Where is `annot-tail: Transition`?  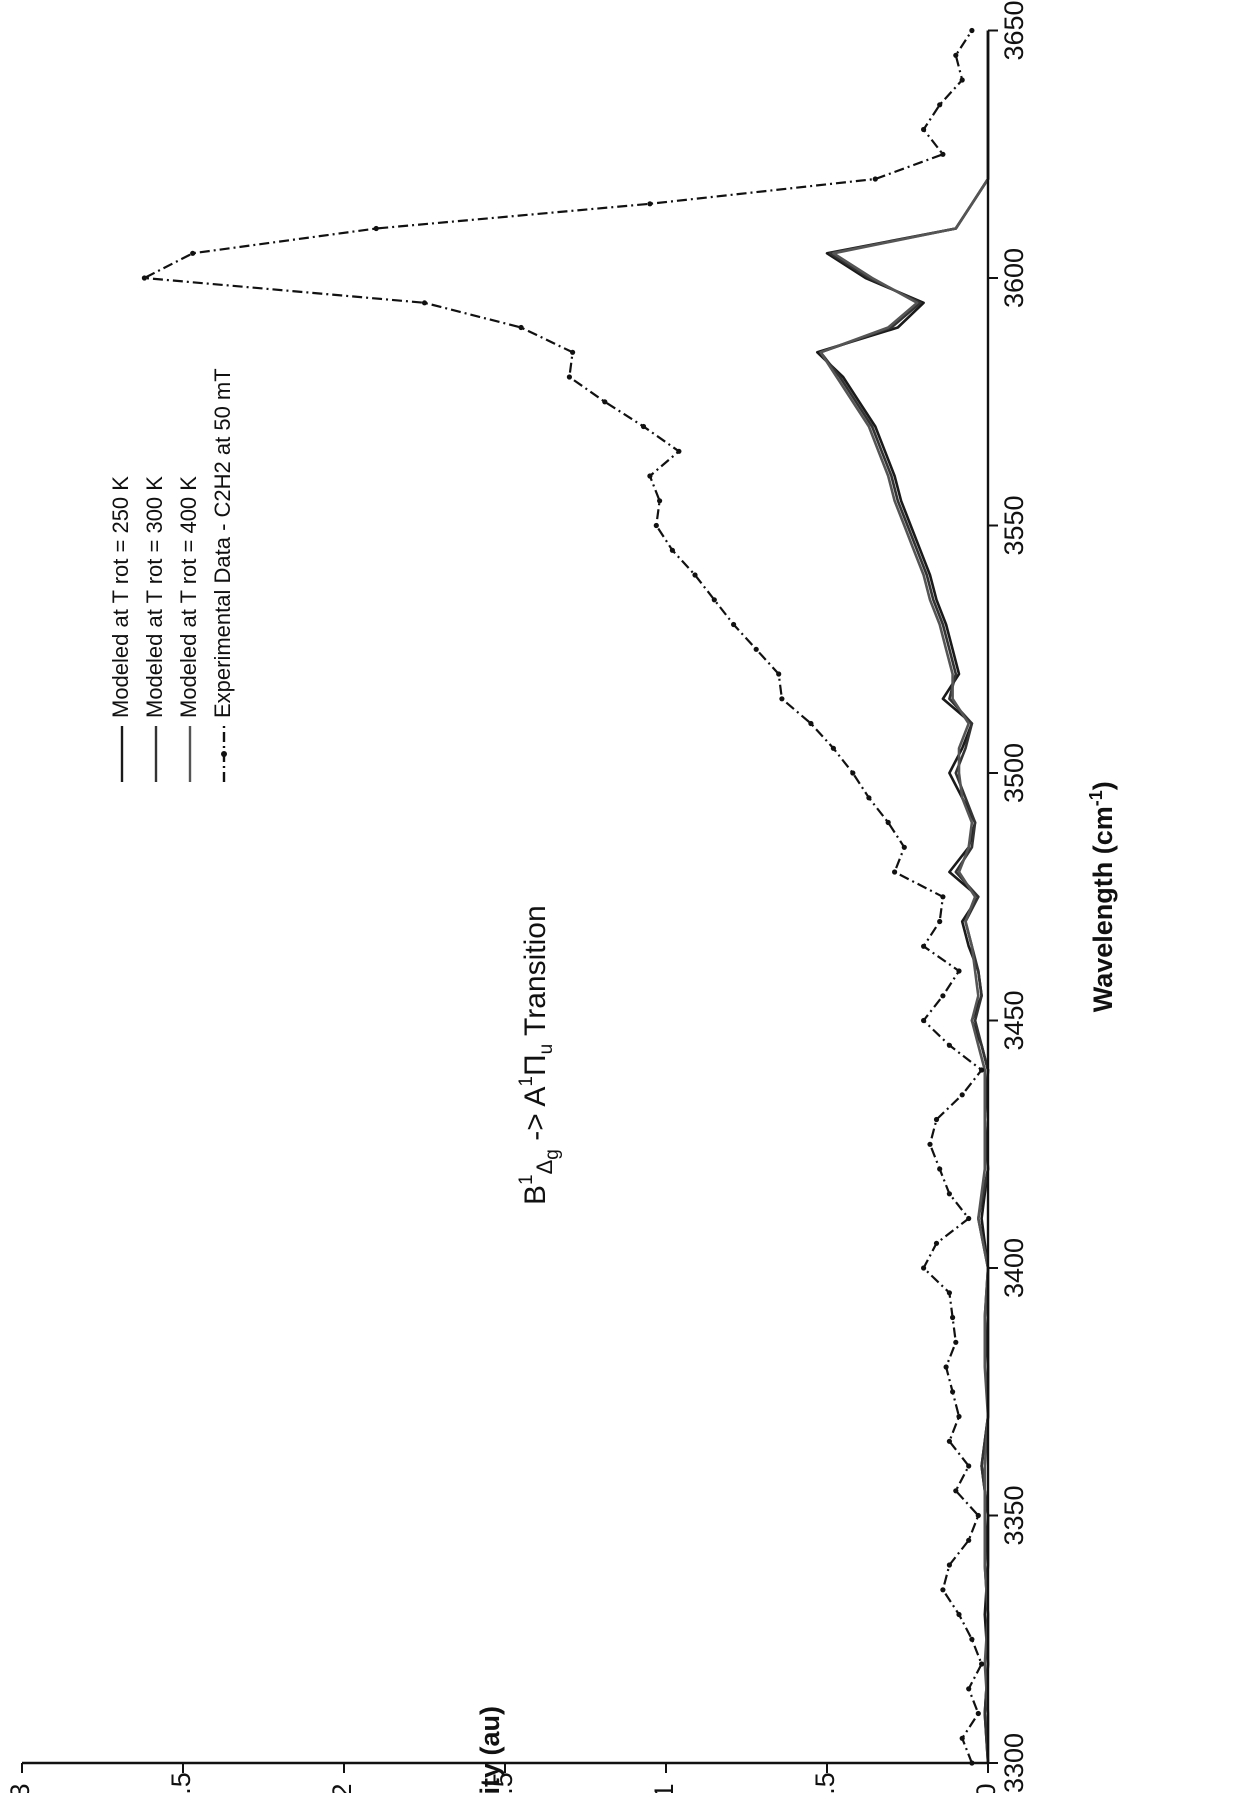 annot-tail: Transition is located at coordinates (535, 974).